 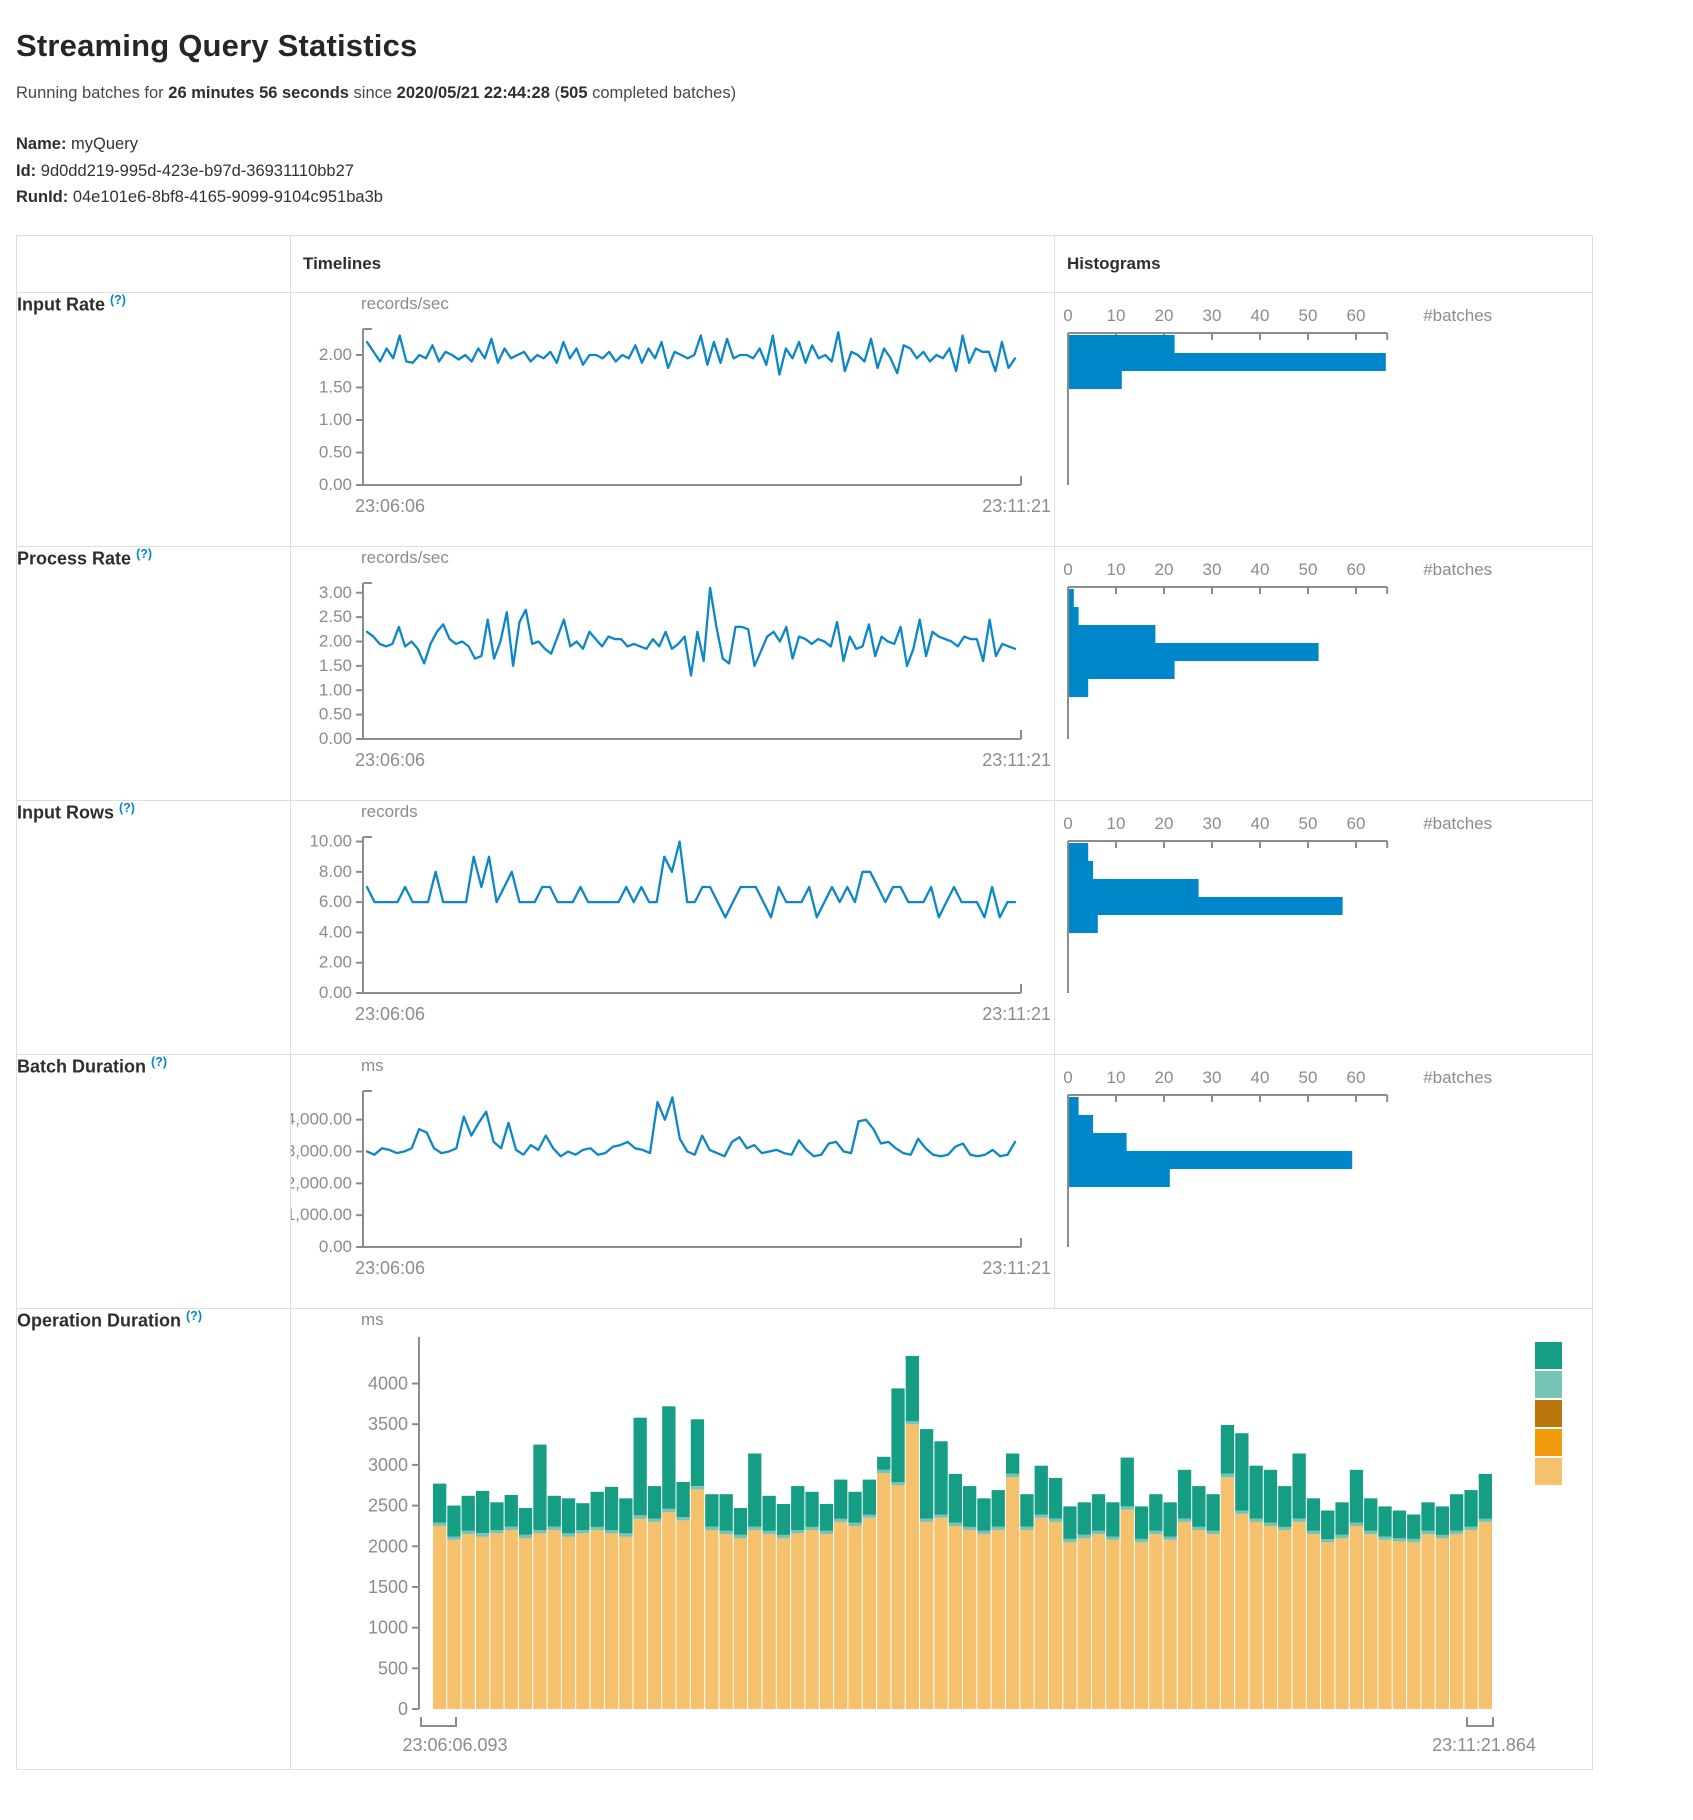 What do you see at coordinates (82, 1066) in the screenshot?
I see `row-label-batch-duration: Batch Duration` at bounding box center [82, 1066].